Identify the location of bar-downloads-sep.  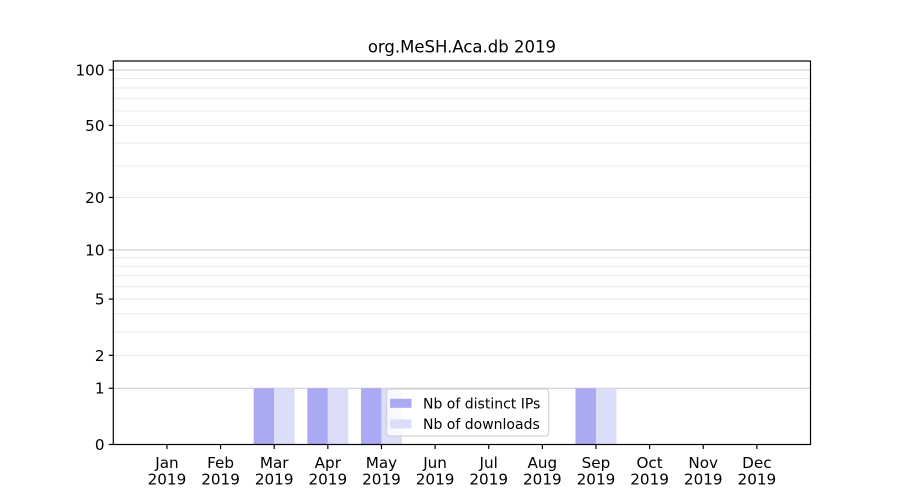
(606, 416).